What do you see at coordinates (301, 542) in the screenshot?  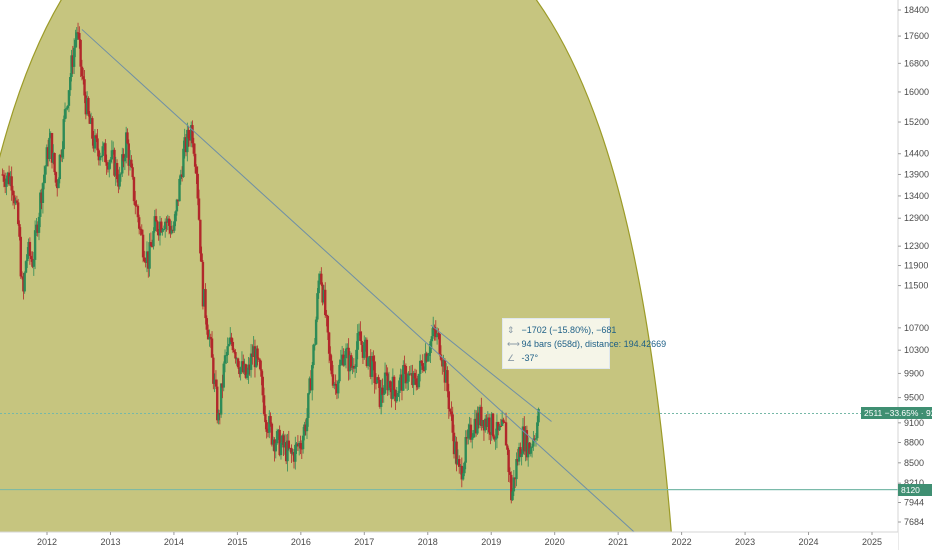 I see `x-tick-label: 2016` at bounding box center [301, 542].